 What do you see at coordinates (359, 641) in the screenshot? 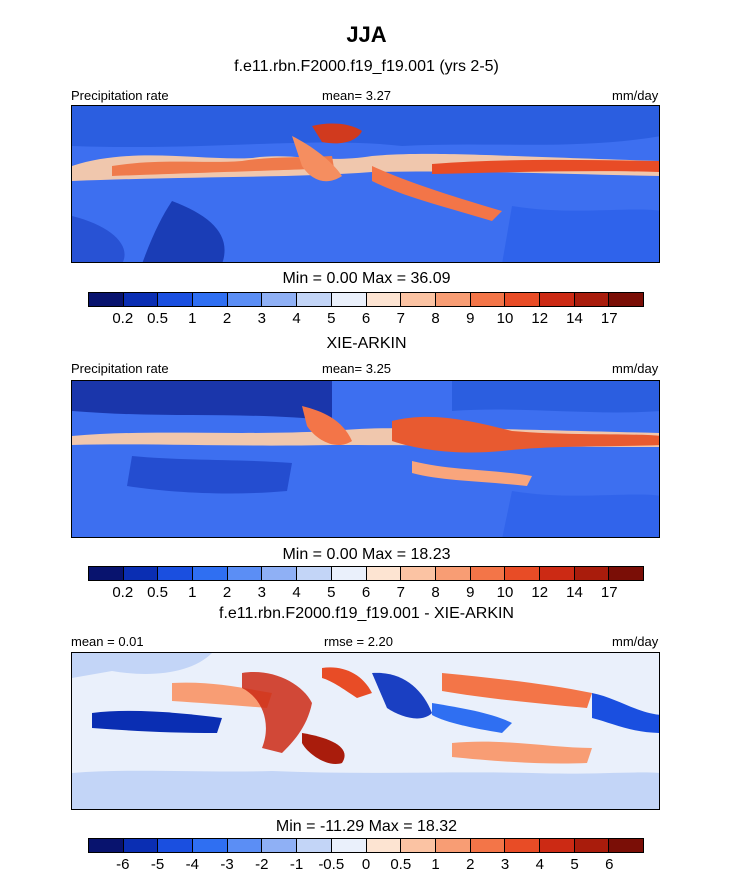
I see `panel-3-rmse-label: rmse = 2.20` at bounding box center [359, 641].